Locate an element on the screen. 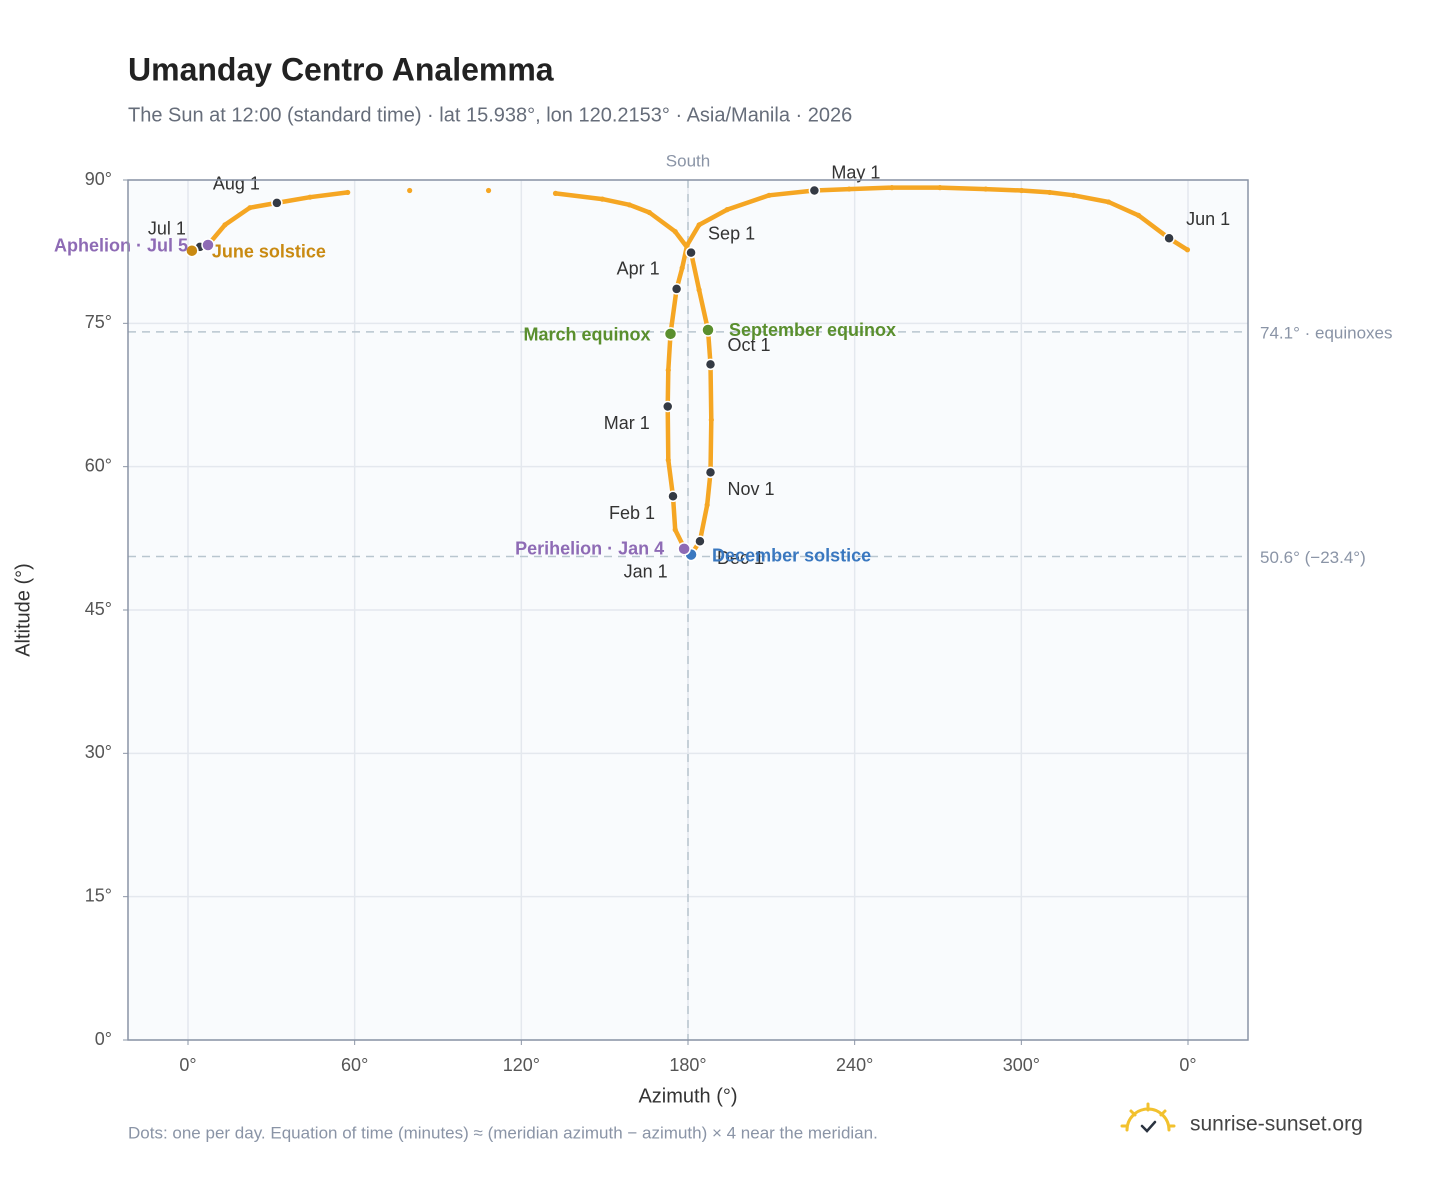  event-label: Oct 1 is located at coordinates (749, 345).